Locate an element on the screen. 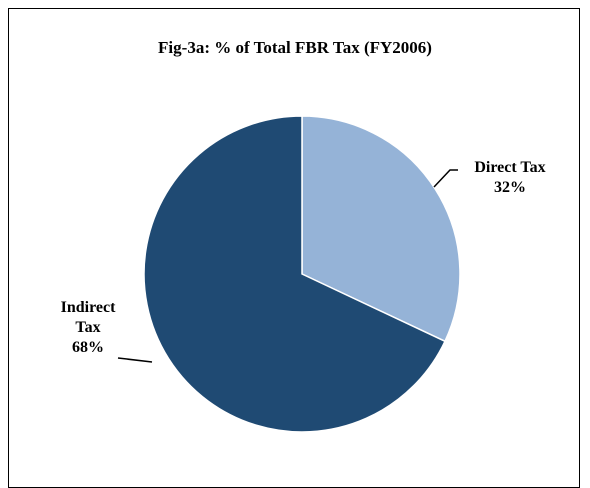  slice-value: 32% is located at coordinates (510, 187).